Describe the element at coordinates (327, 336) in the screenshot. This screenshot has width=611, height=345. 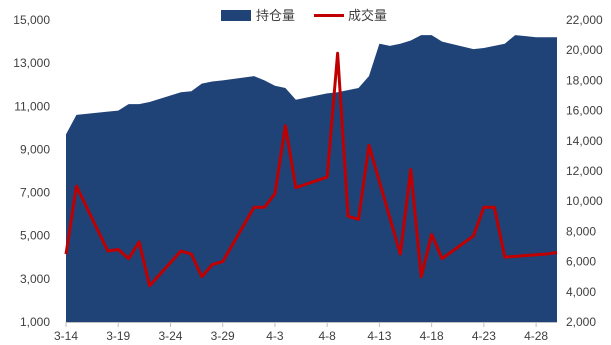
I see `x-tick-label: 4-8` at that location.